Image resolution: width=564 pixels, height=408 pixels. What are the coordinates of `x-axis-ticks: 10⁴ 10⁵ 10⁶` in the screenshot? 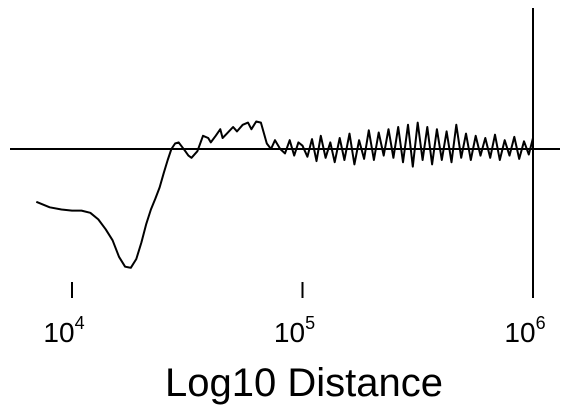 It's located at (294, 315).